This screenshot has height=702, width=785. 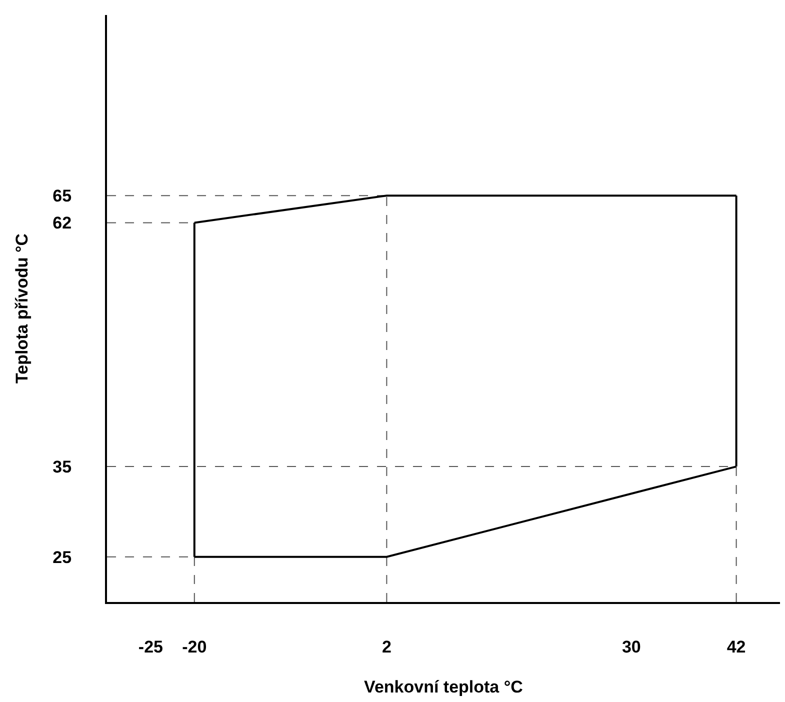 What do you see at coordinates (194, 646) in the screenshot?
I see `x-tick-label: -20` at bounding box center [194, 646].